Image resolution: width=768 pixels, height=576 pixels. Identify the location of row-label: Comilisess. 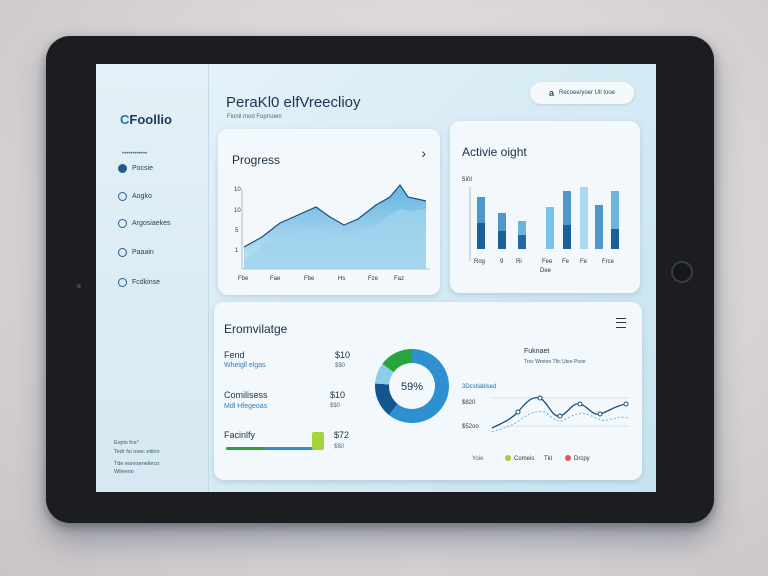
(246, 395).